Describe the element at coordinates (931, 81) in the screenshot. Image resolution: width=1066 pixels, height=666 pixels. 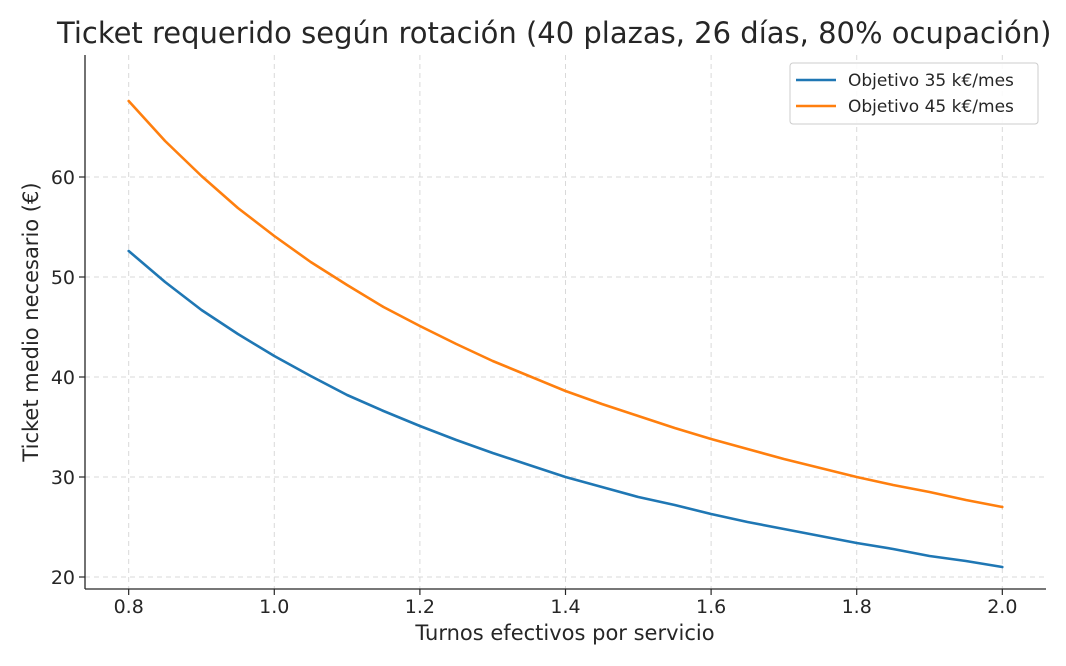
I see `legend-label-1: Objetivo 35 k€/mes` at that location.